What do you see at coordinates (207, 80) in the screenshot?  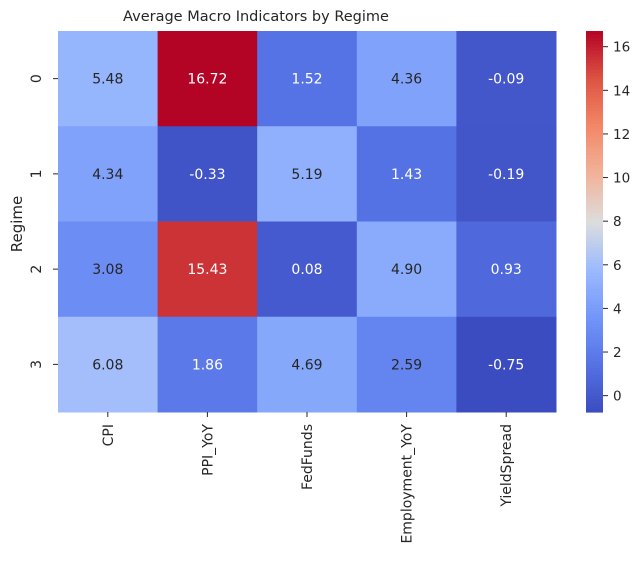 I see `cell-value-label: 16.72` at bounding box center [207, 80].